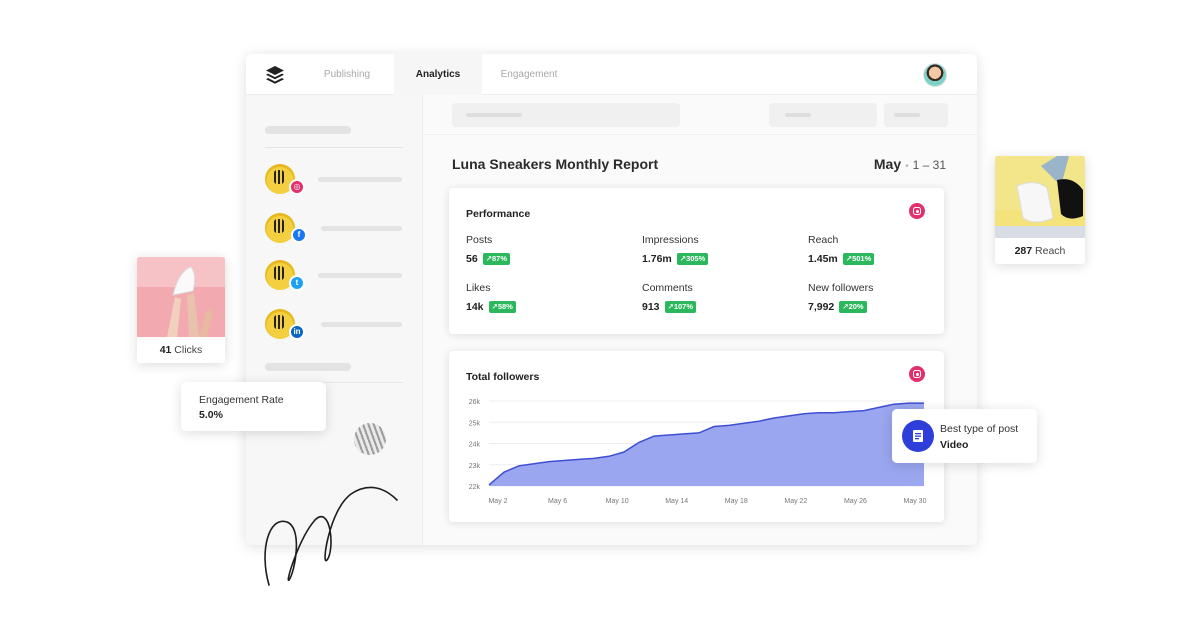  What do you see at coordinates (491, 299) in the screenshot?
I see `metric-likes: Likes 14k ↗58%` at bounding box center [491, 299].